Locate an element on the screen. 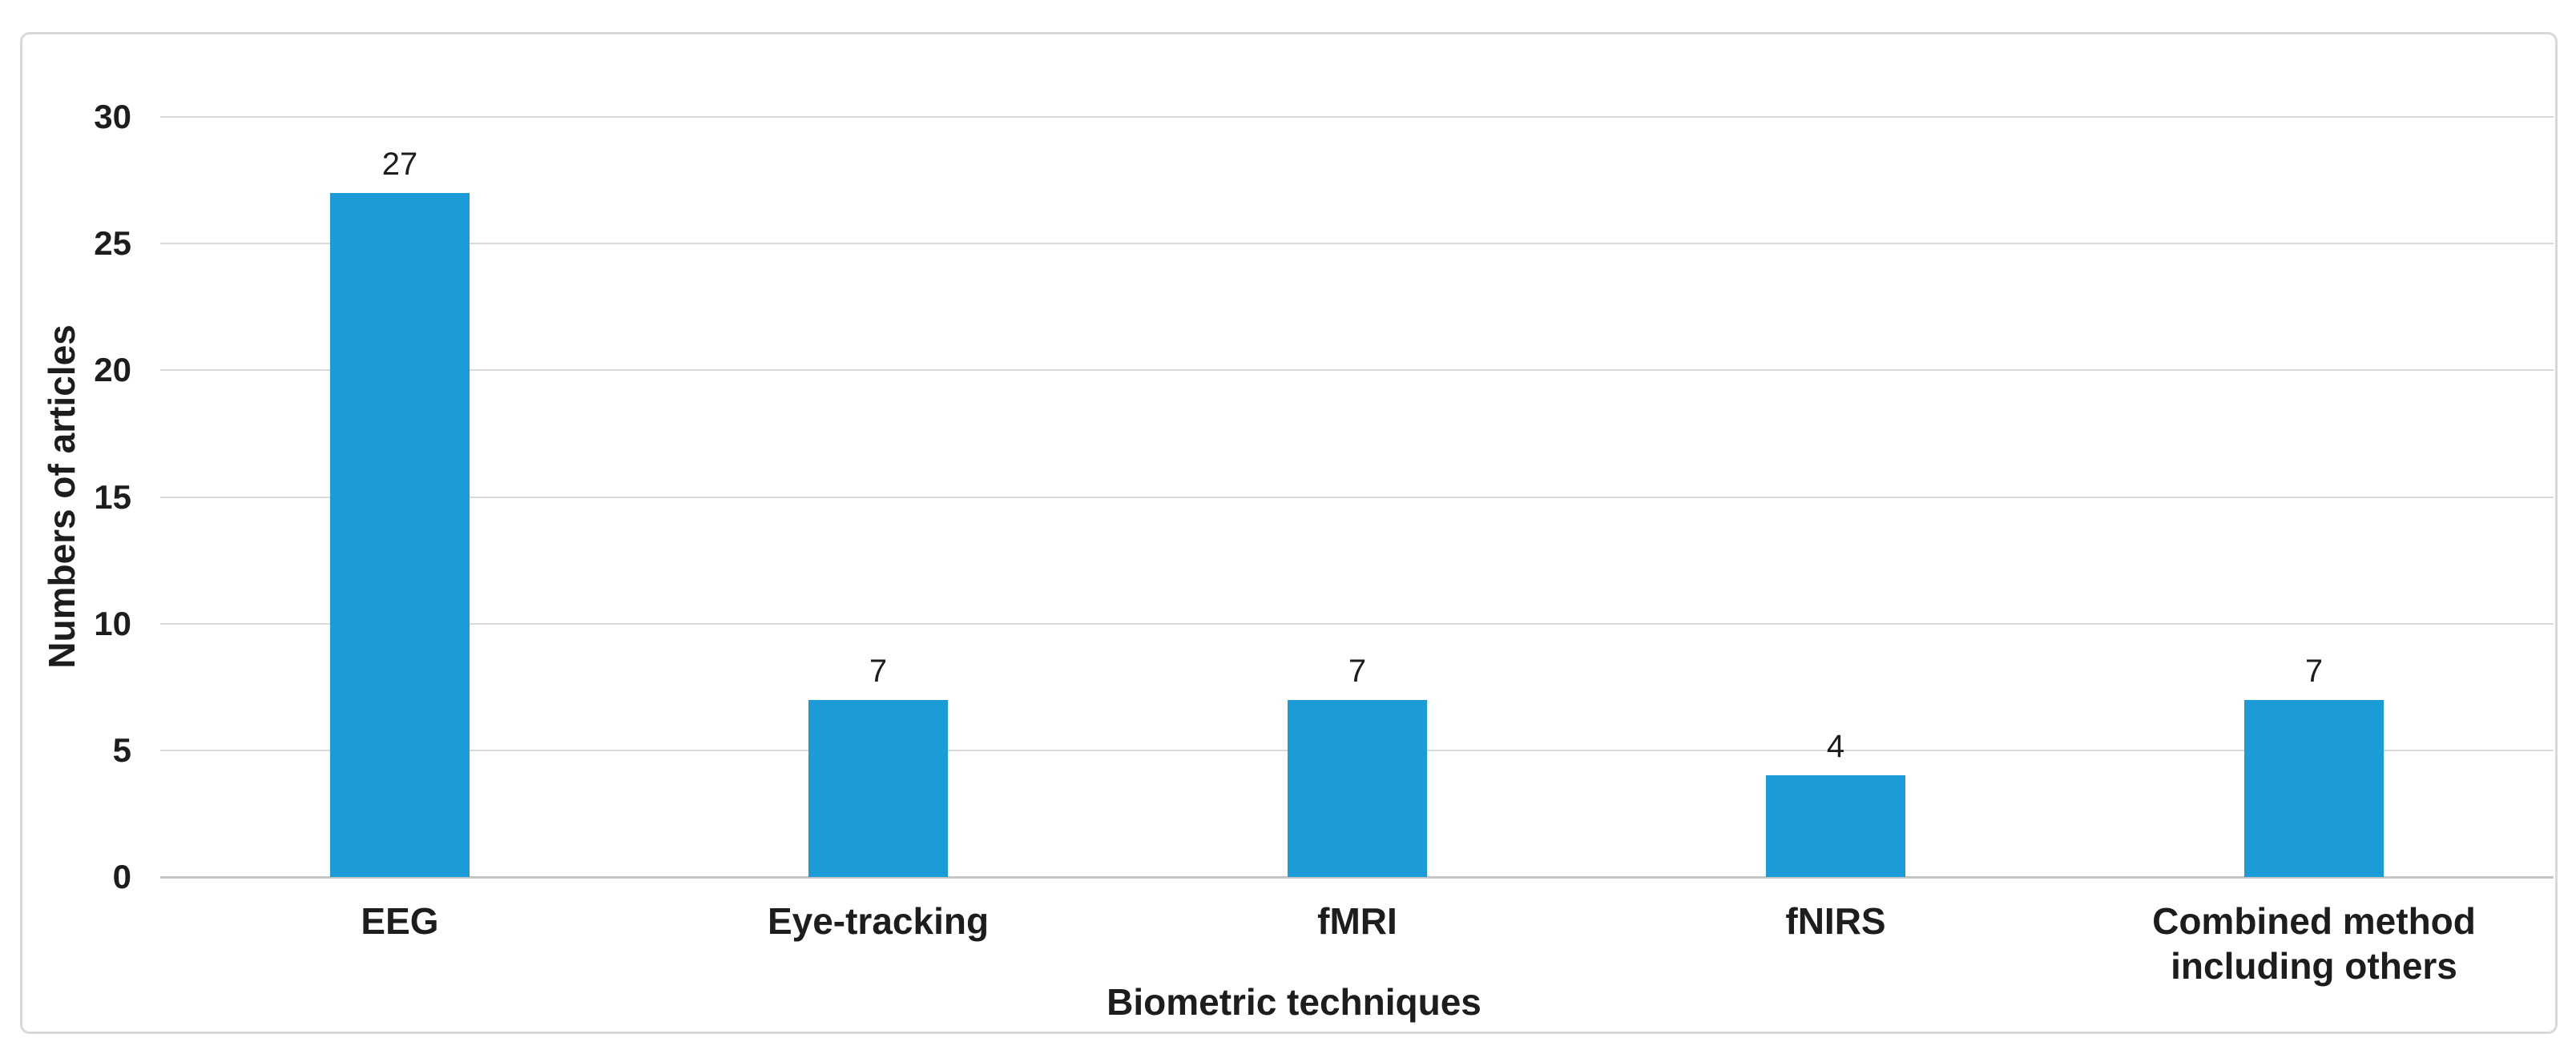  y-tick-label-30: 30 is located at coordinates (112, 117).